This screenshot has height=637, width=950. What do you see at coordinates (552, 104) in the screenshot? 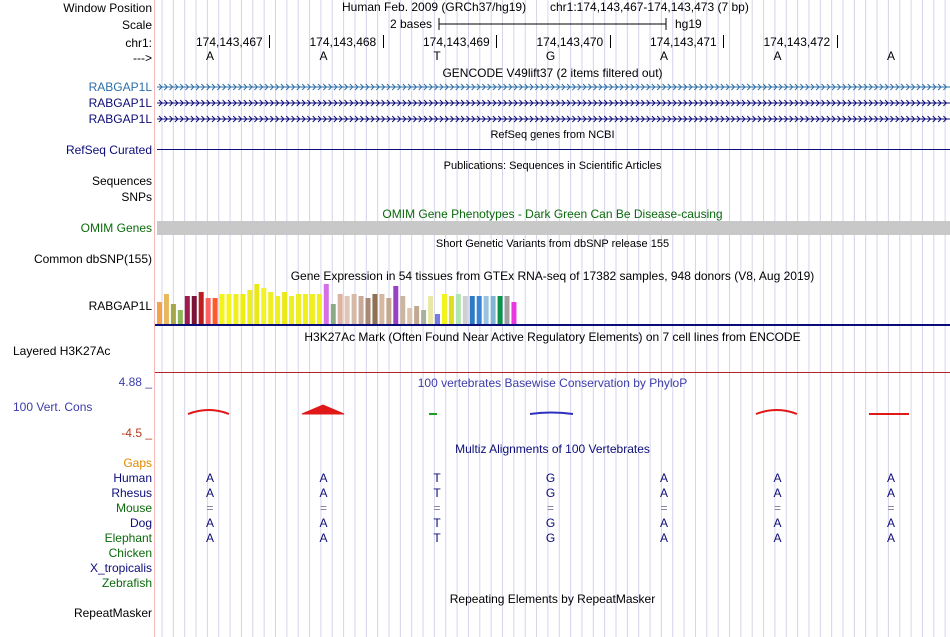
I see `gencode-gene-models` at bounding box center [552, 104].